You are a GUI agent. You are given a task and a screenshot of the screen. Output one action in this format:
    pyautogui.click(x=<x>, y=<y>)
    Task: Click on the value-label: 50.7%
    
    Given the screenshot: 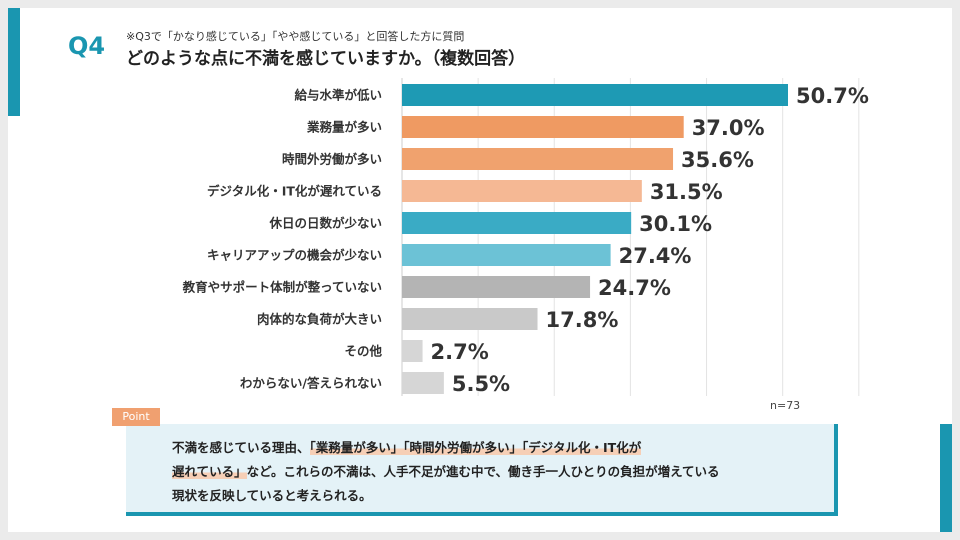 What is the action you would take?
    pyautogui.click(x=832, y=96)
    